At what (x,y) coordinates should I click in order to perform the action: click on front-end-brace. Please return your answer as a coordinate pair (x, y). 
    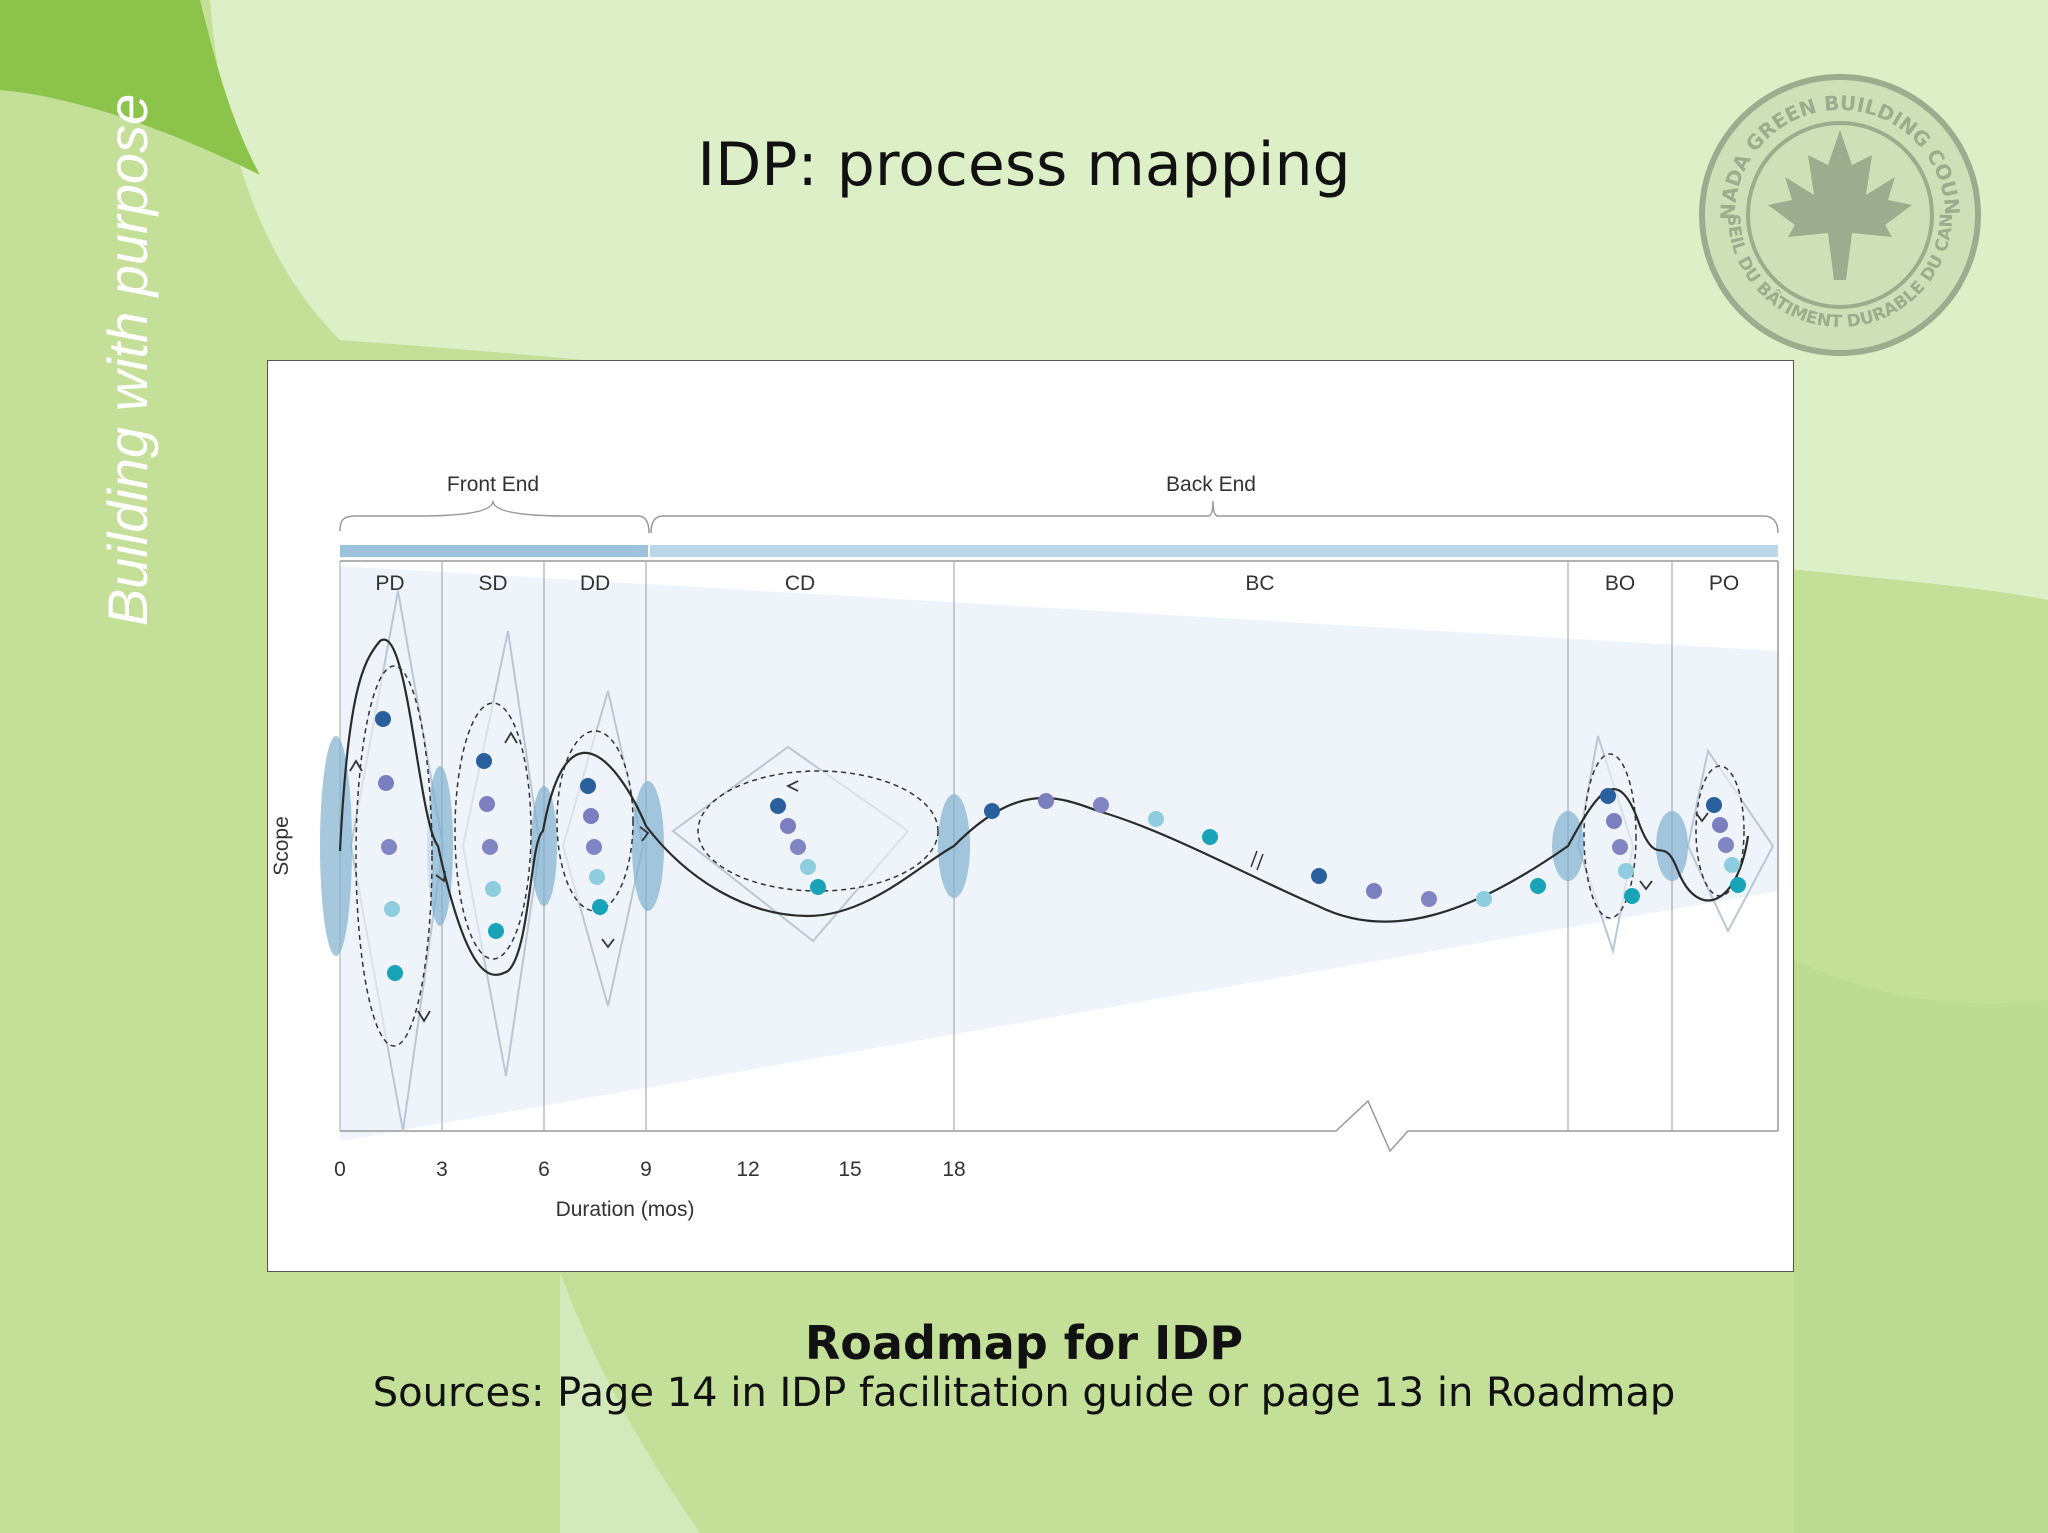
    Looking at the image, I should click on (494, 517).